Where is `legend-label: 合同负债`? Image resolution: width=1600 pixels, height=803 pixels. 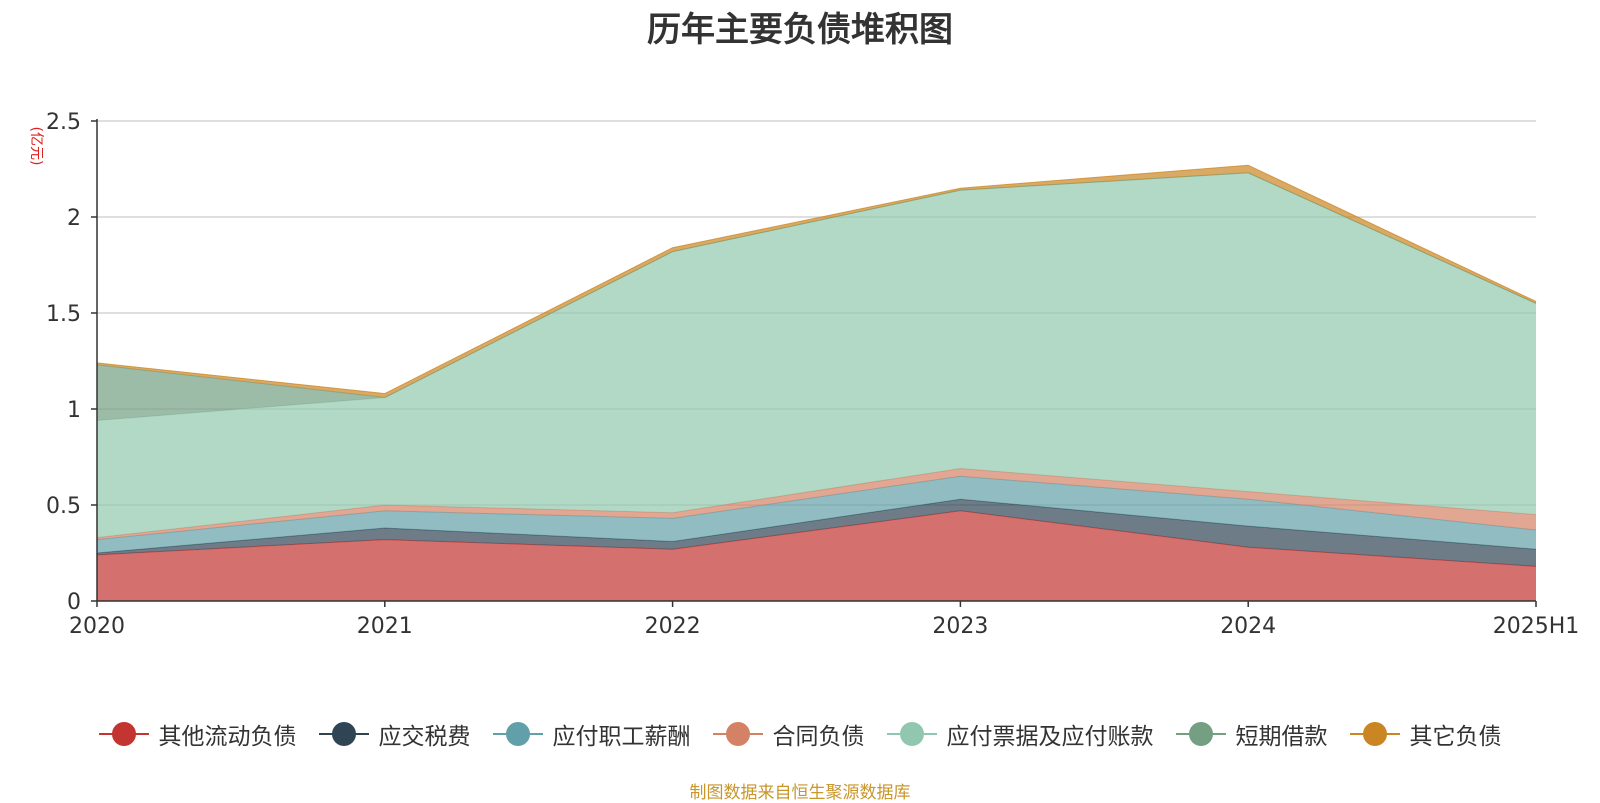 legend-label: 合同负债 is located at coordinates (818, 737).